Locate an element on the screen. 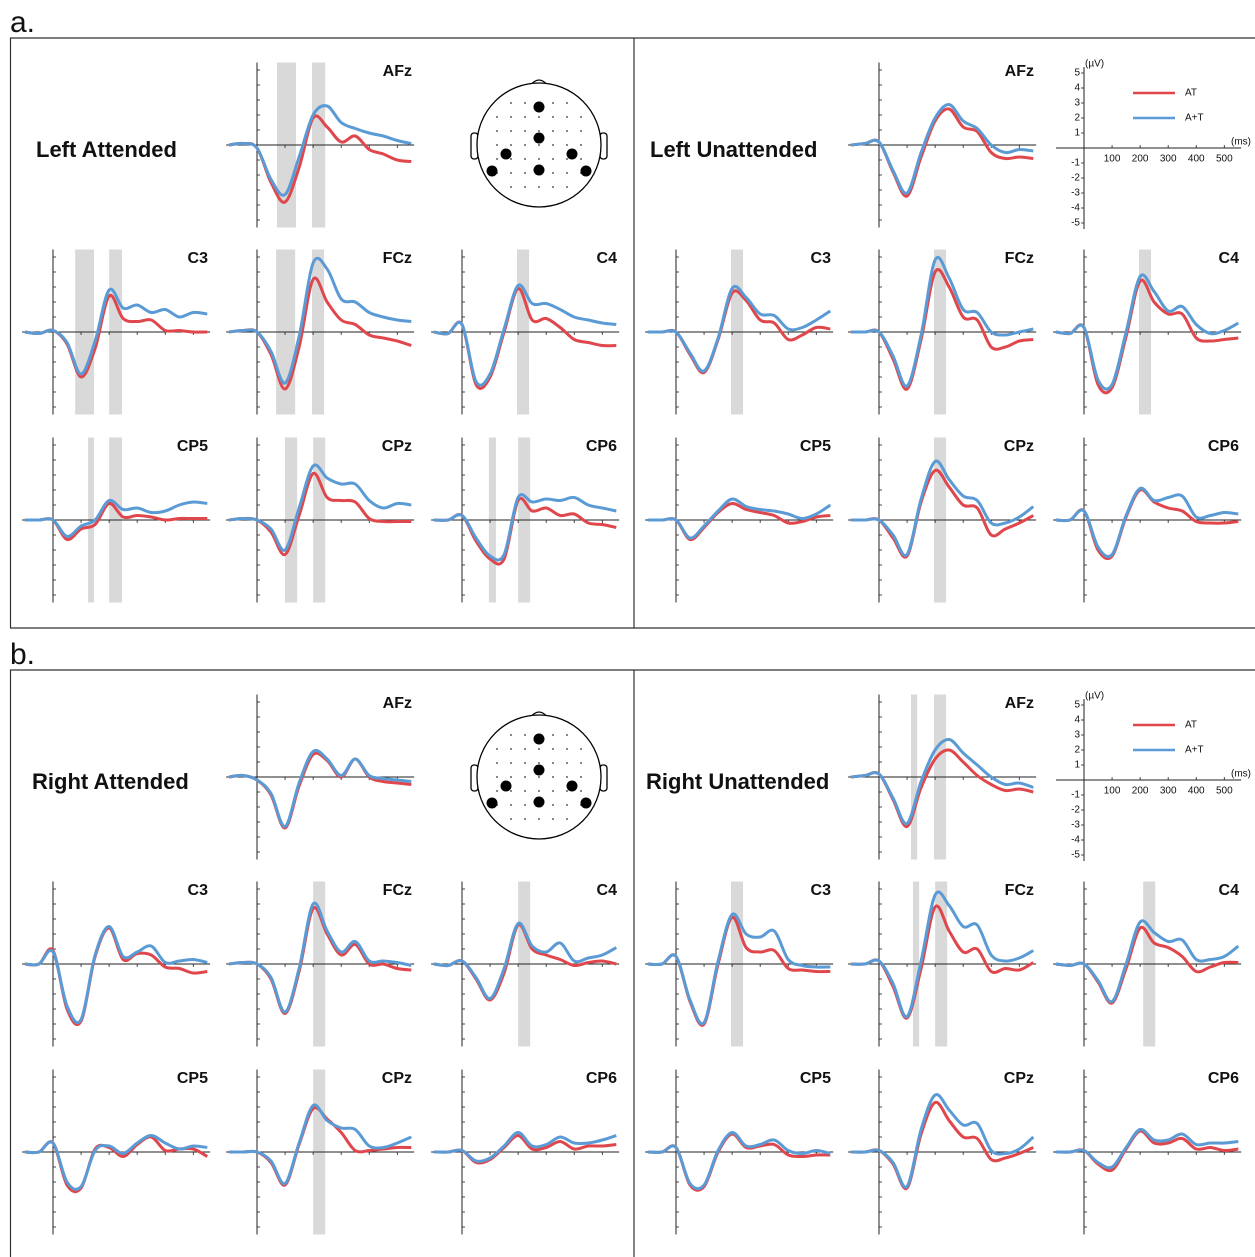 The image size is (1255, 1257). scale-y-label: 4 is located at coordinates (1077, 720).